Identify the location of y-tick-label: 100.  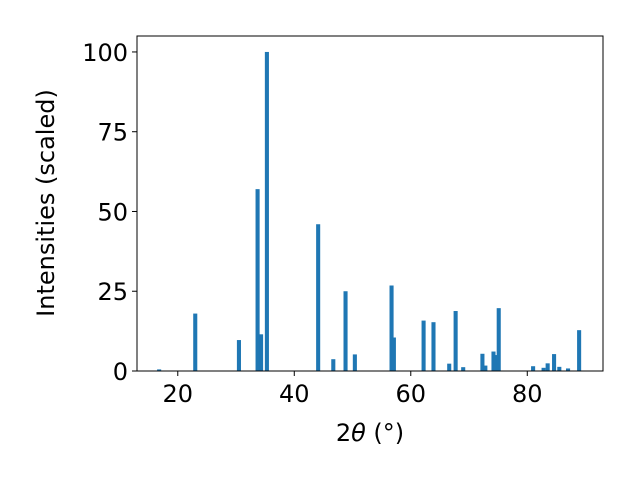
(105, 53).